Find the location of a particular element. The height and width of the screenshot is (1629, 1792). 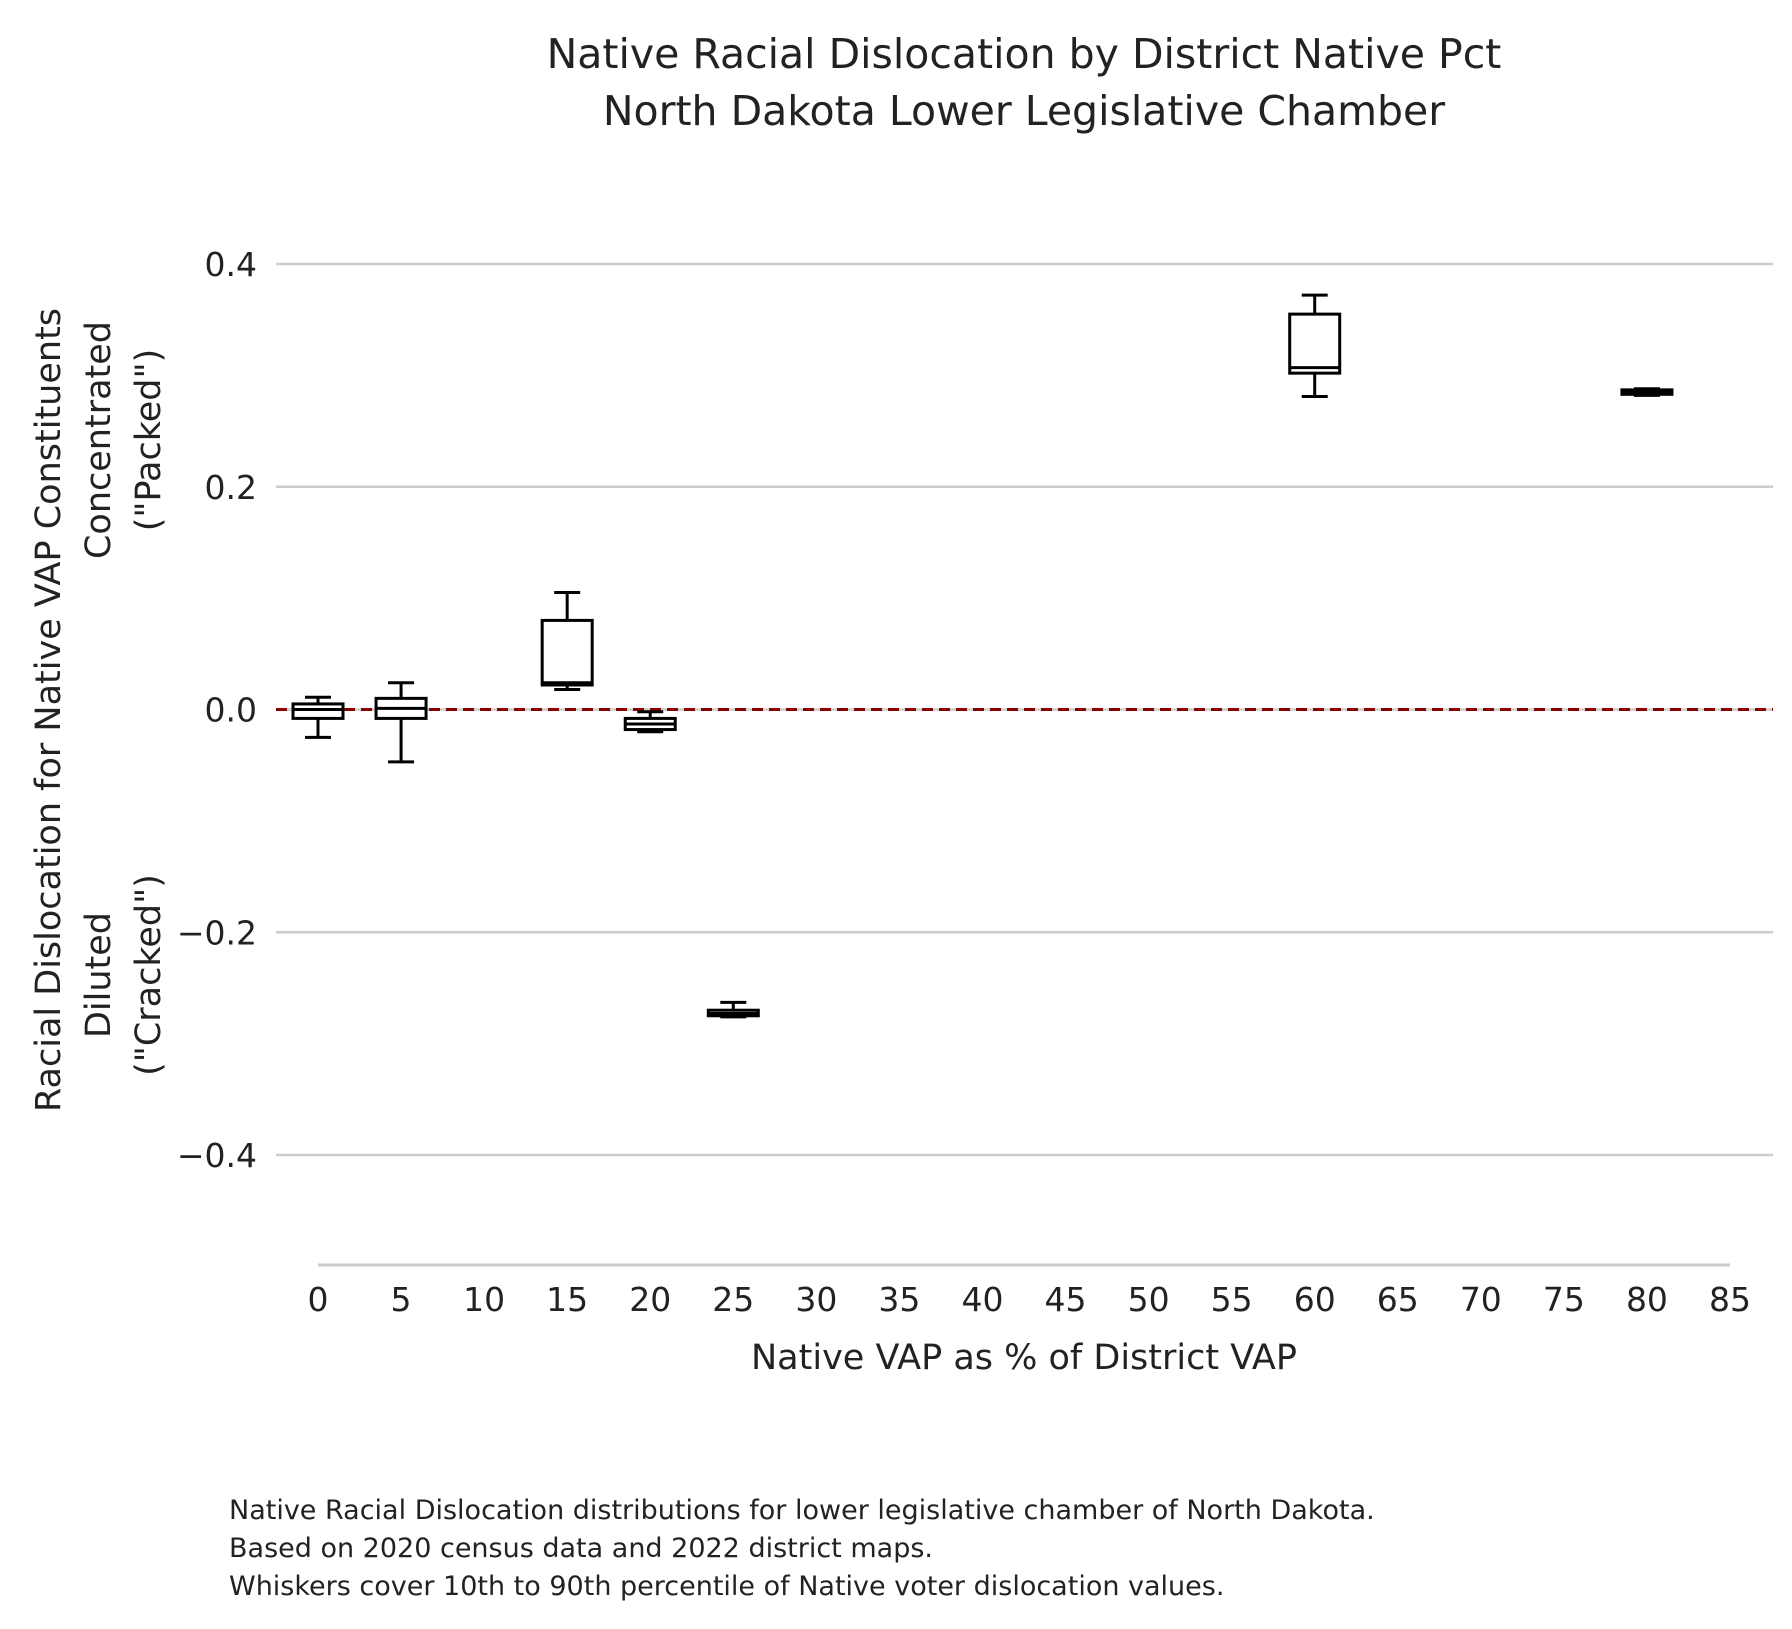

x-tick-label: 50 is located at coordinates (1149, 1299).